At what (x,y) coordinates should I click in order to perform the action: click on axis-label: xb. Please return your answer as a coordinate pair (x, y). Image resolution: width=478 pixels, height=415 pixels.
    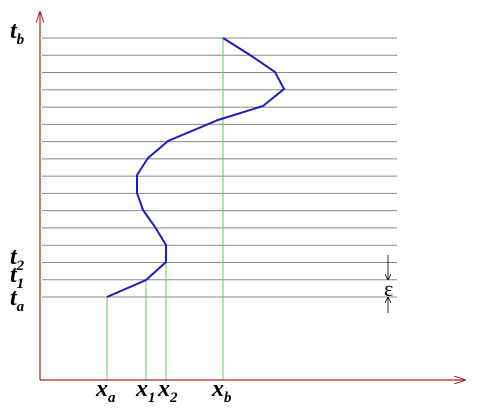
    Looking at the image, I should click on (221, 391).